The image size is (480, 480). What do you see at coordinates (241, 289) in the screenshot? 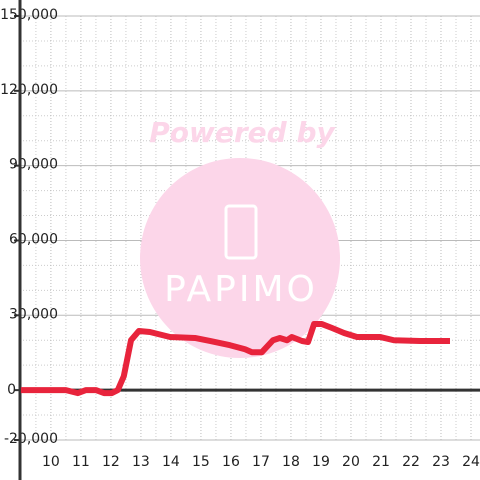
I see `watermark-logo: PAPIMO` at bounding box center [241, 289].